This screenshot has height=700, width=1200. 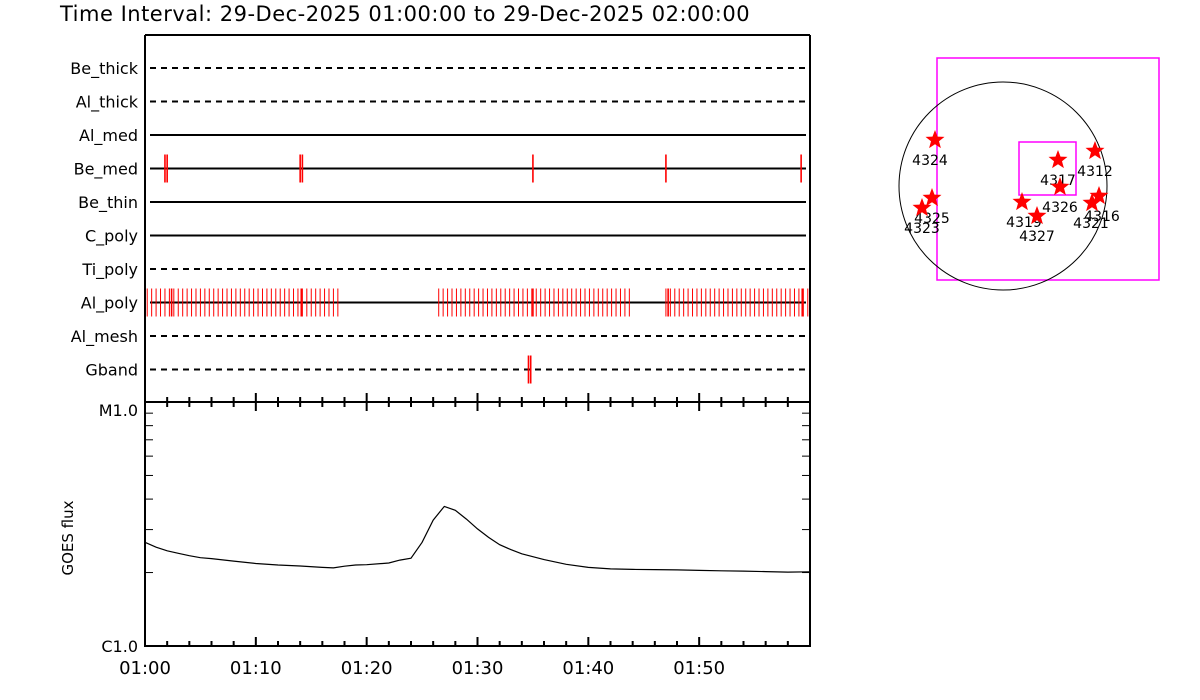 What do you see at coordinates (111, 370) in the screenshot?
I see `row-label-gband: Gband` at bounding box center [111, 370].